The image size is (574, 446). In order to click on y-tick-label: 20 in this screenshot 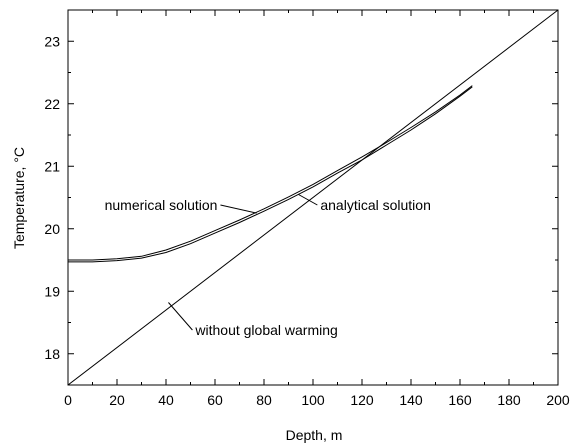, I will do `click(52, 229)`.